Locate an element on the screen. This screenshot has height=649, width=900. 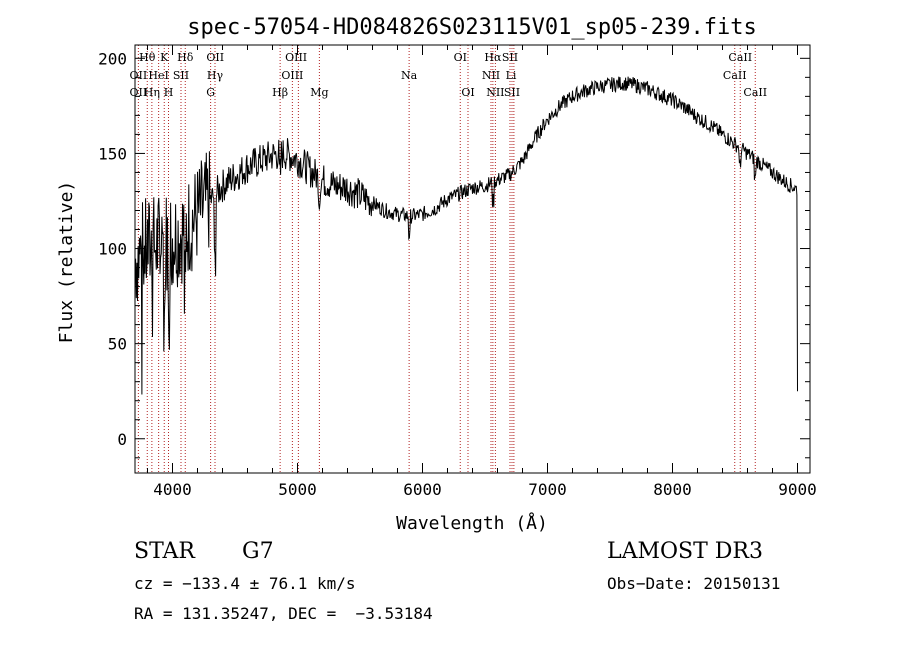
marker-label: G is located at coordinates (210, 92).